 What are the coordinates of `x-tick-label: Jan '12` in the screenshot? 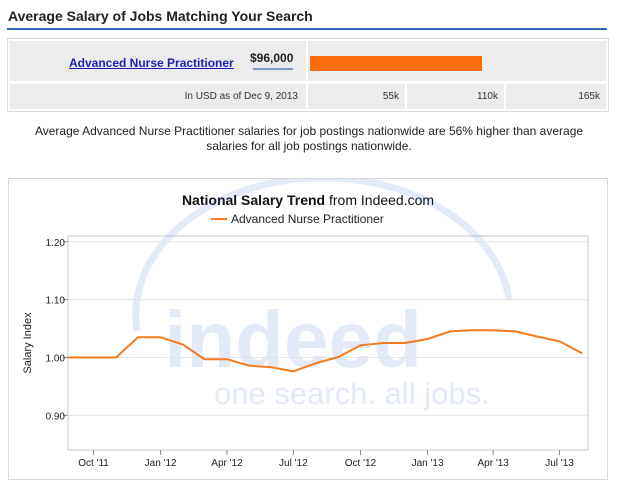 It's located at (161, 463).